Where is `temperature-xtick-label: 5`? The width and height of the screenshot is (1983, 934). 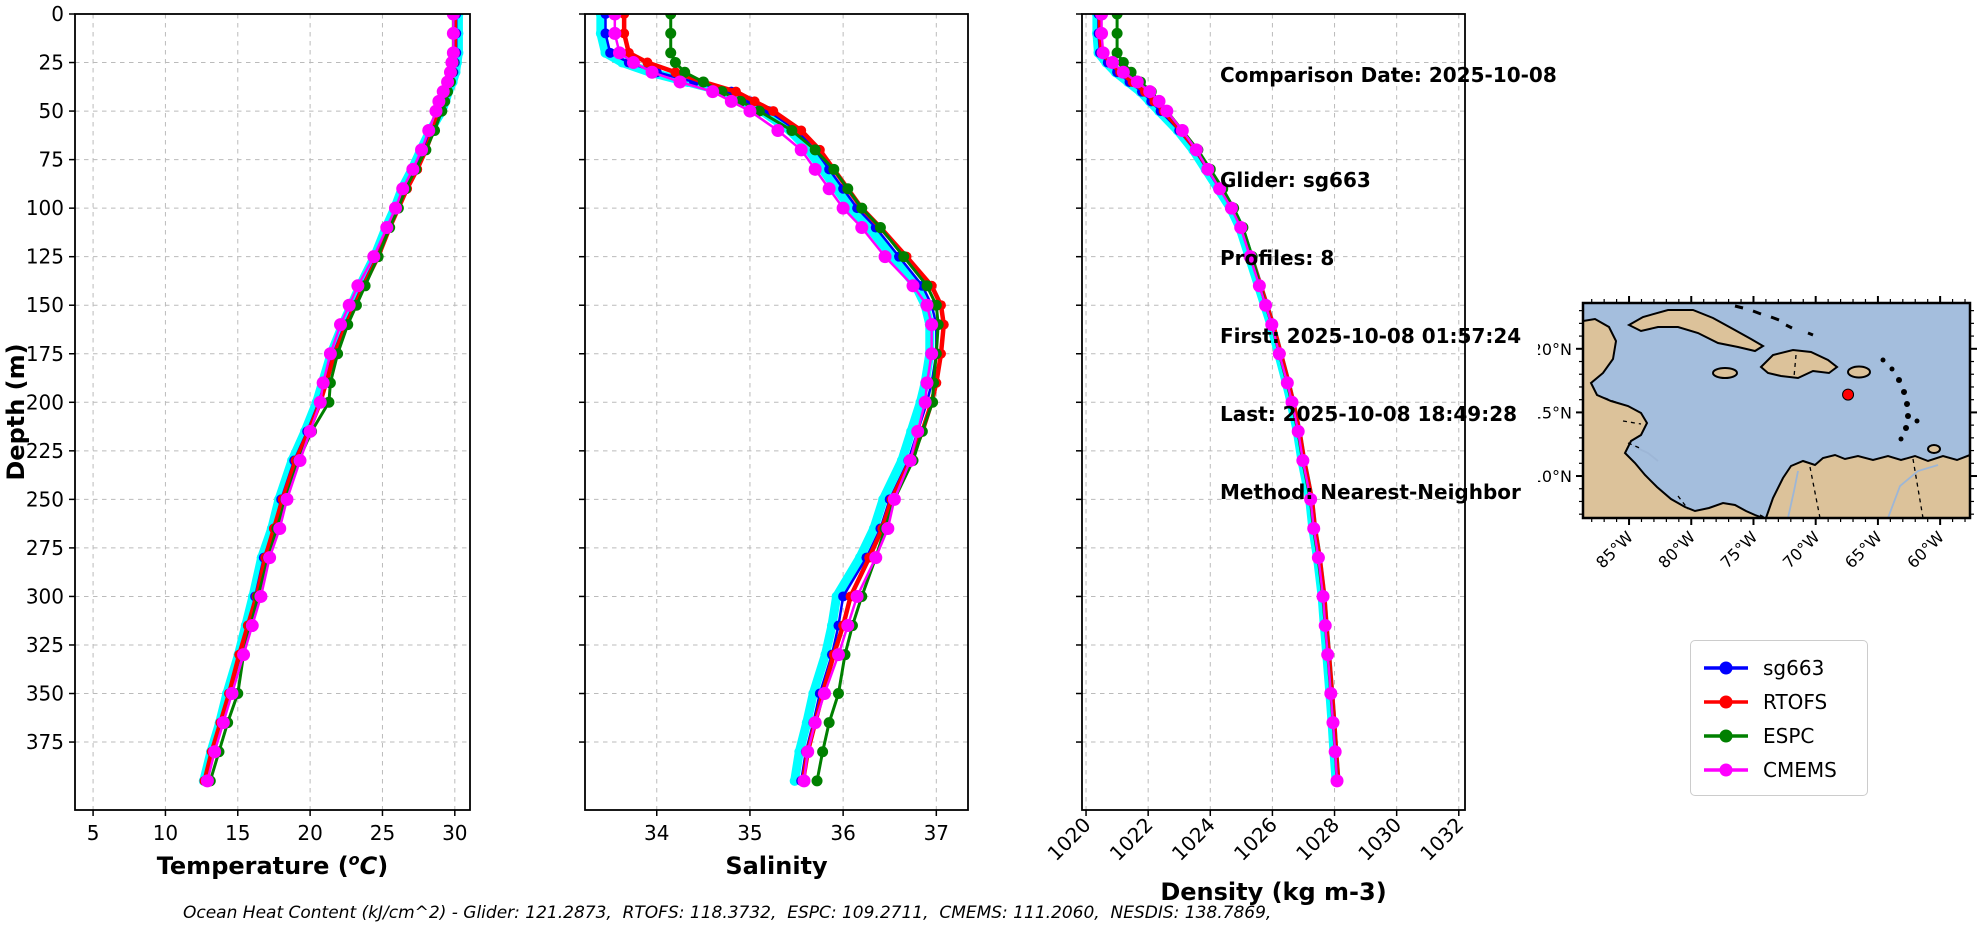
temperature-xtick-label: 5 is located at coordinates (93, 833).